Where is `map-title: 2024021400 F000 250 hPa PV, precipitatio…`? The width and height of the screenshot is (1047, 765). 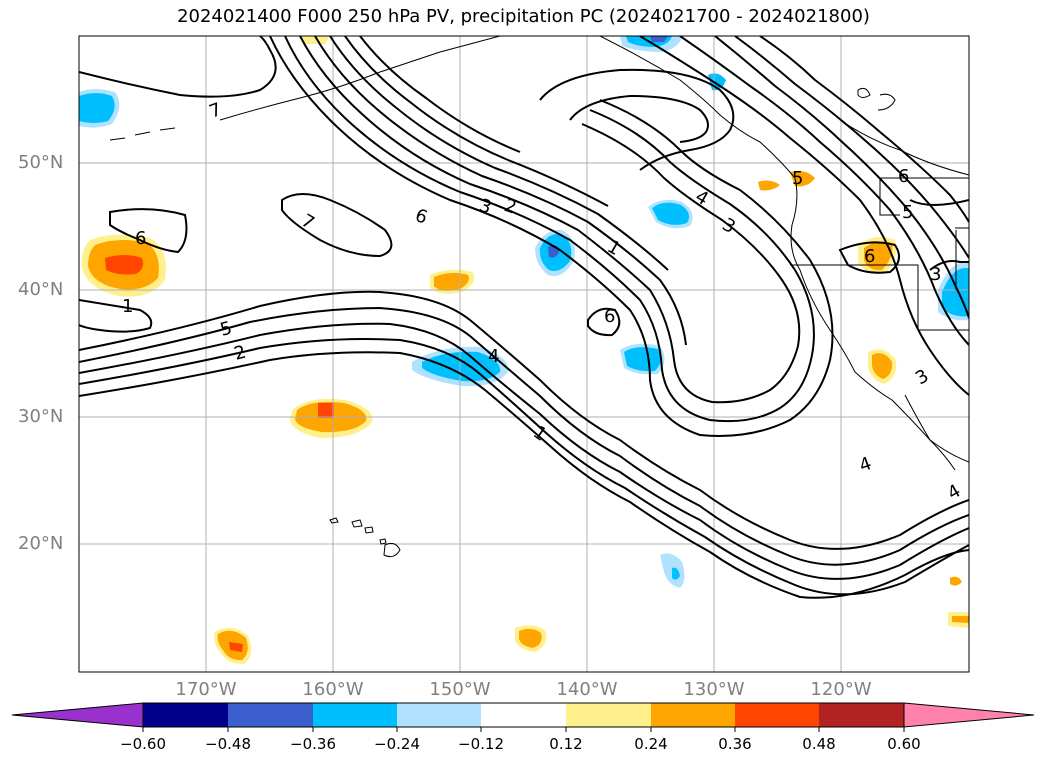 map-title: 2024021400 F000 250 hPa PV, precipitatio… is located at coordinates (523, 16).